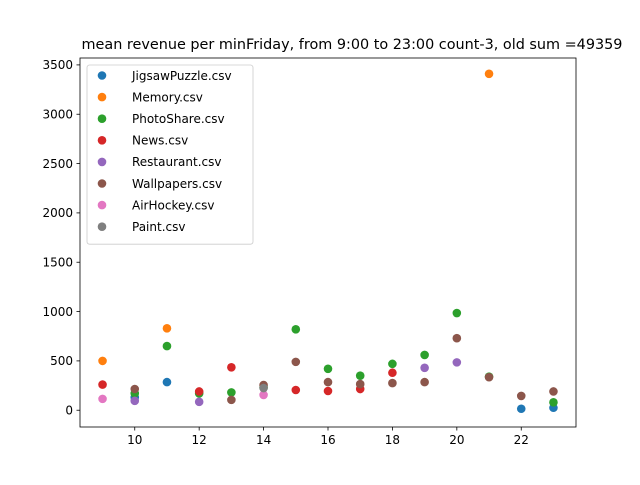 This screenshot has width=640, height=485. I want to click on legend-label: News.csv, so click(160, 141).